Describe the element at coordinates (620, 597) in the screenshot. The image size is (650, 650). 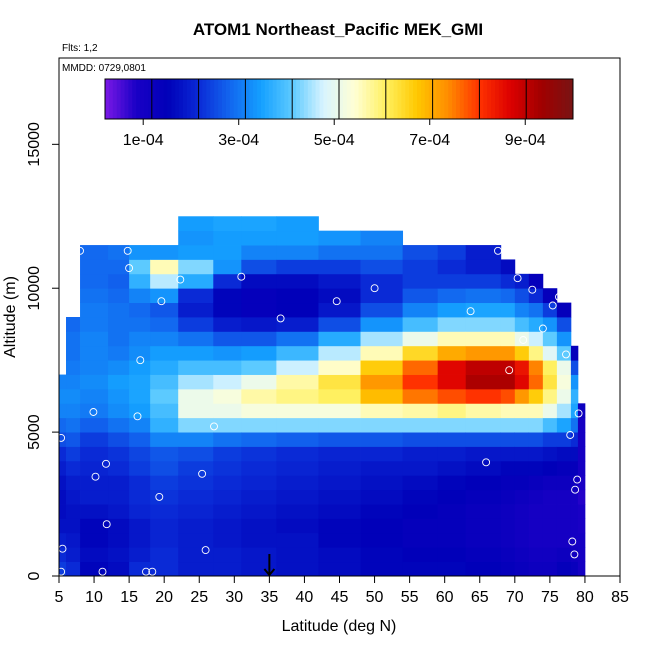
I see `x-tick-label: 85` at that location.